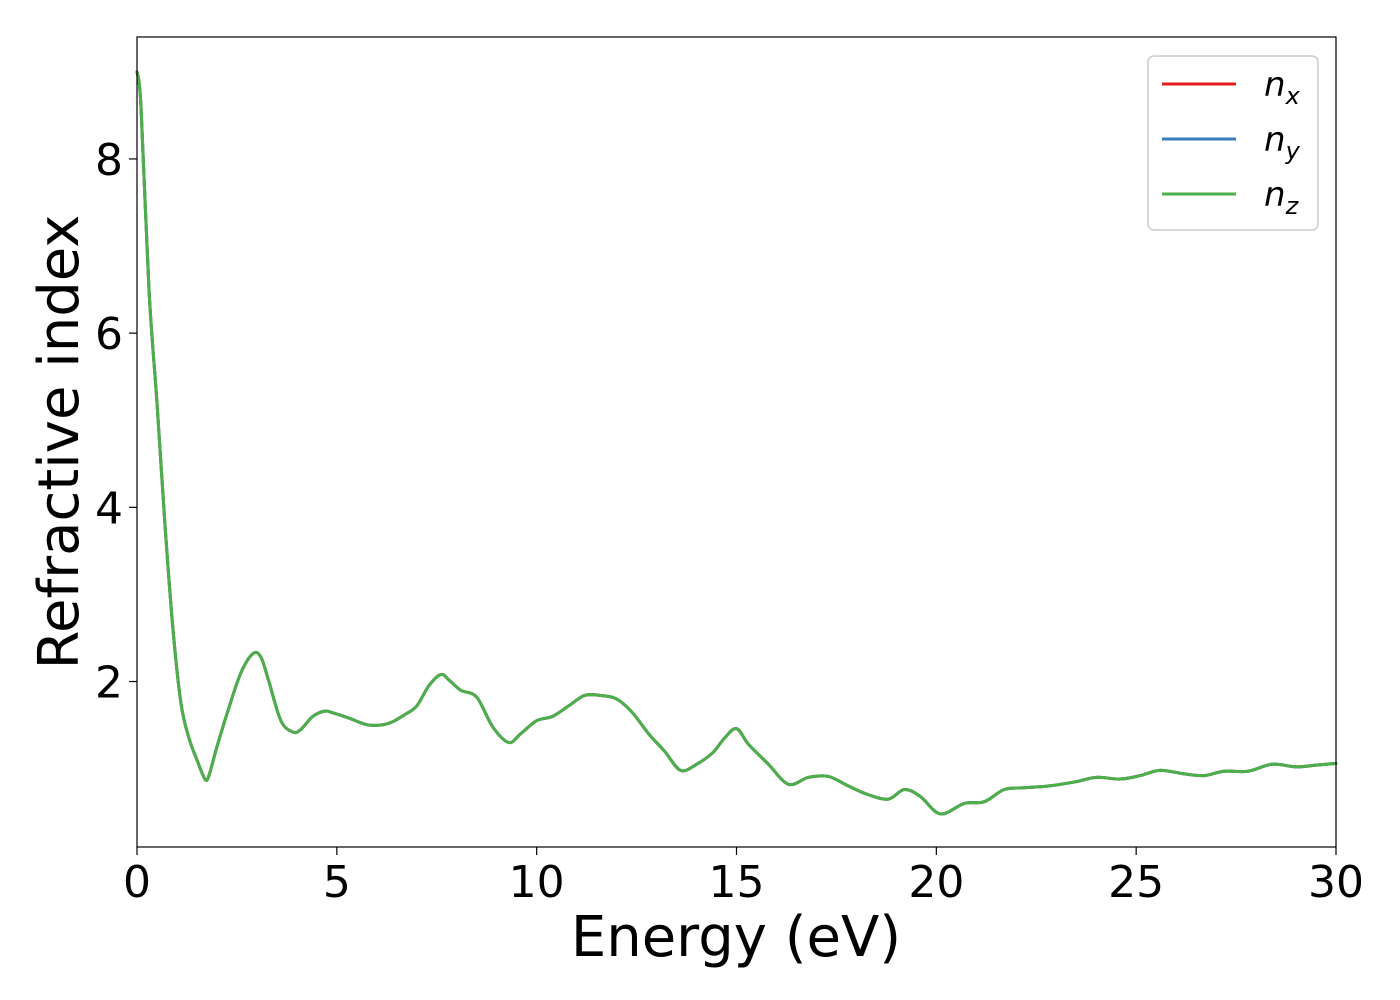  What do you see at coordinates (109, 334) in the screenshot?
I see `y-tick-label: 6` at bounding box center [109, 334].